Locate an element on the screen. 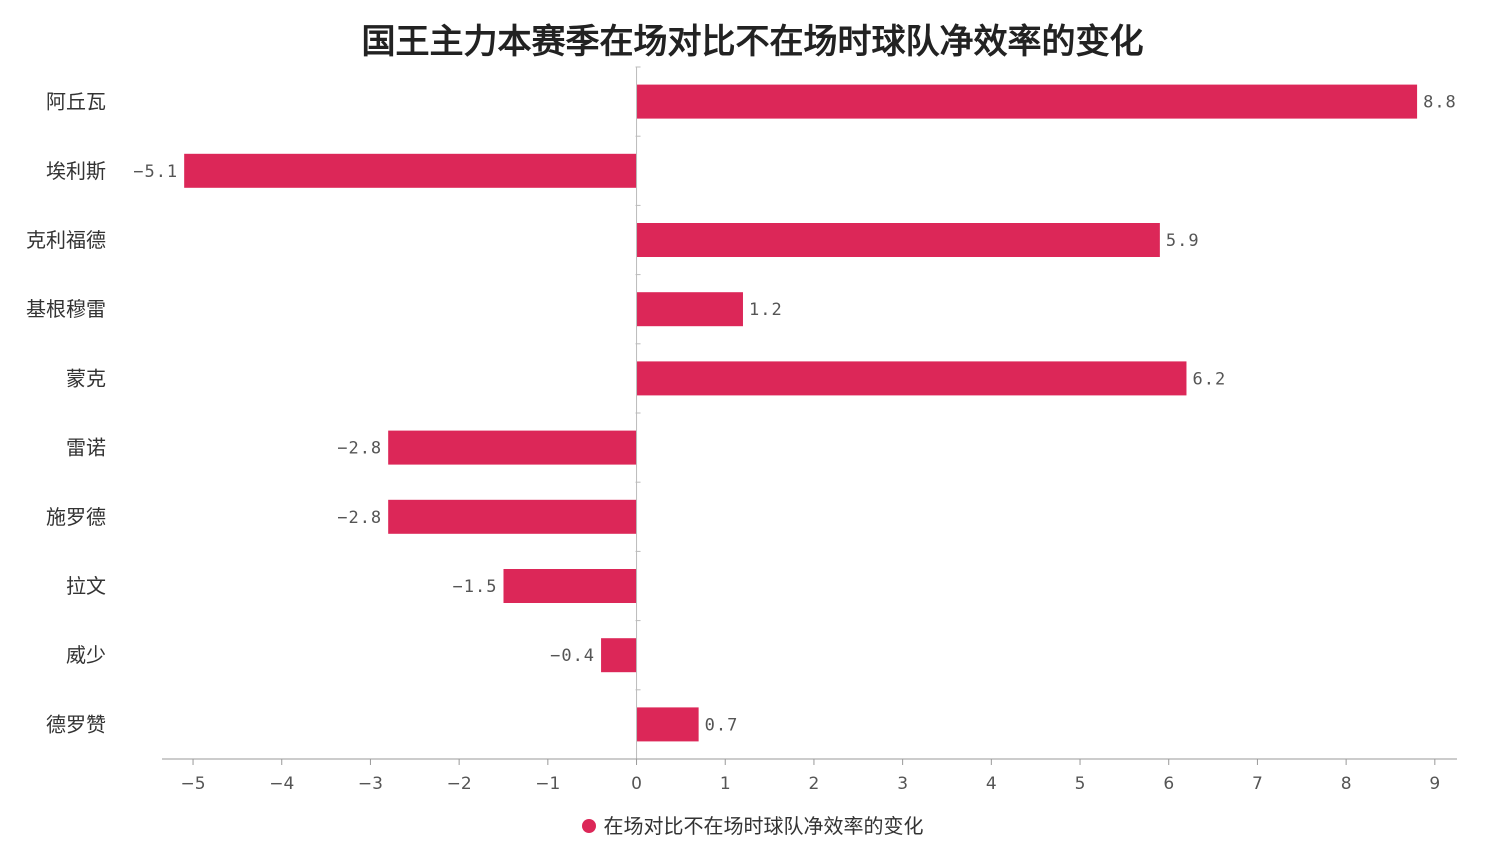 The width and height of the screenshot is (1505, 855). x-tick-label: 8 is located at coordinates (1346, 784).